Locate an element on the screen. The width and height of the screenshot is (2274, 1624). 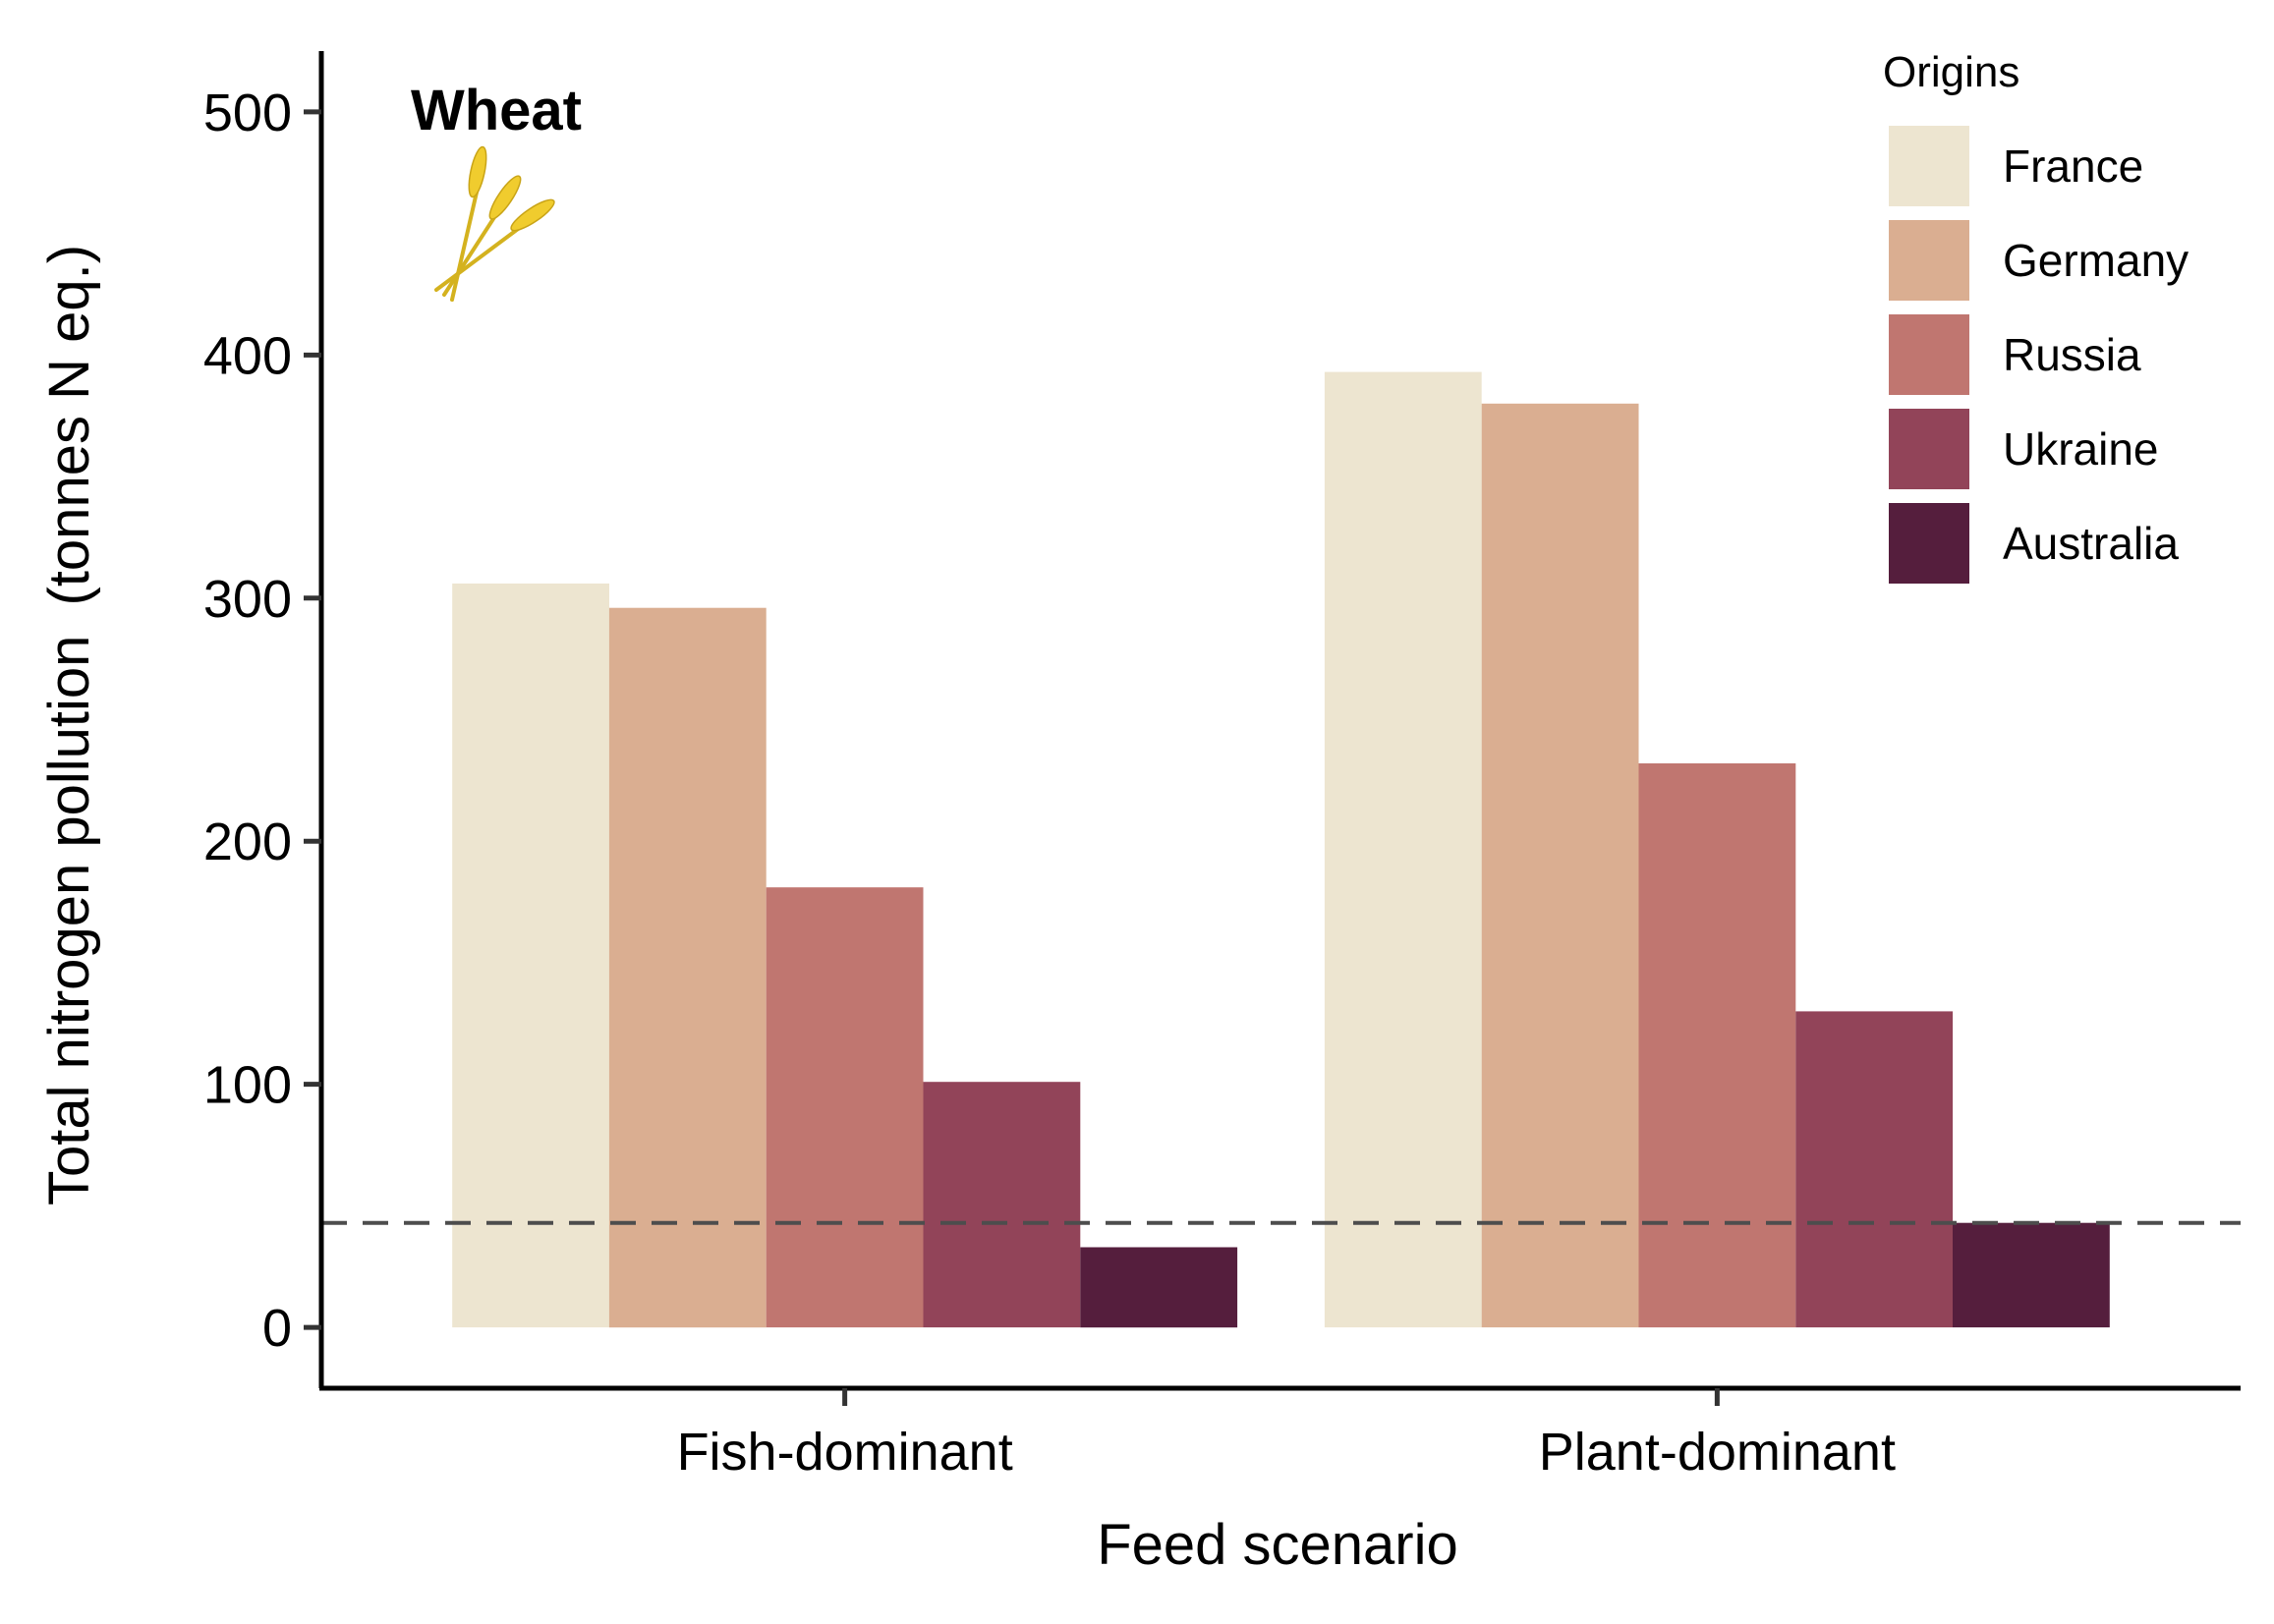
y-axis-title-main: Total nitrogen pollution is located at coordinates (69, 920).